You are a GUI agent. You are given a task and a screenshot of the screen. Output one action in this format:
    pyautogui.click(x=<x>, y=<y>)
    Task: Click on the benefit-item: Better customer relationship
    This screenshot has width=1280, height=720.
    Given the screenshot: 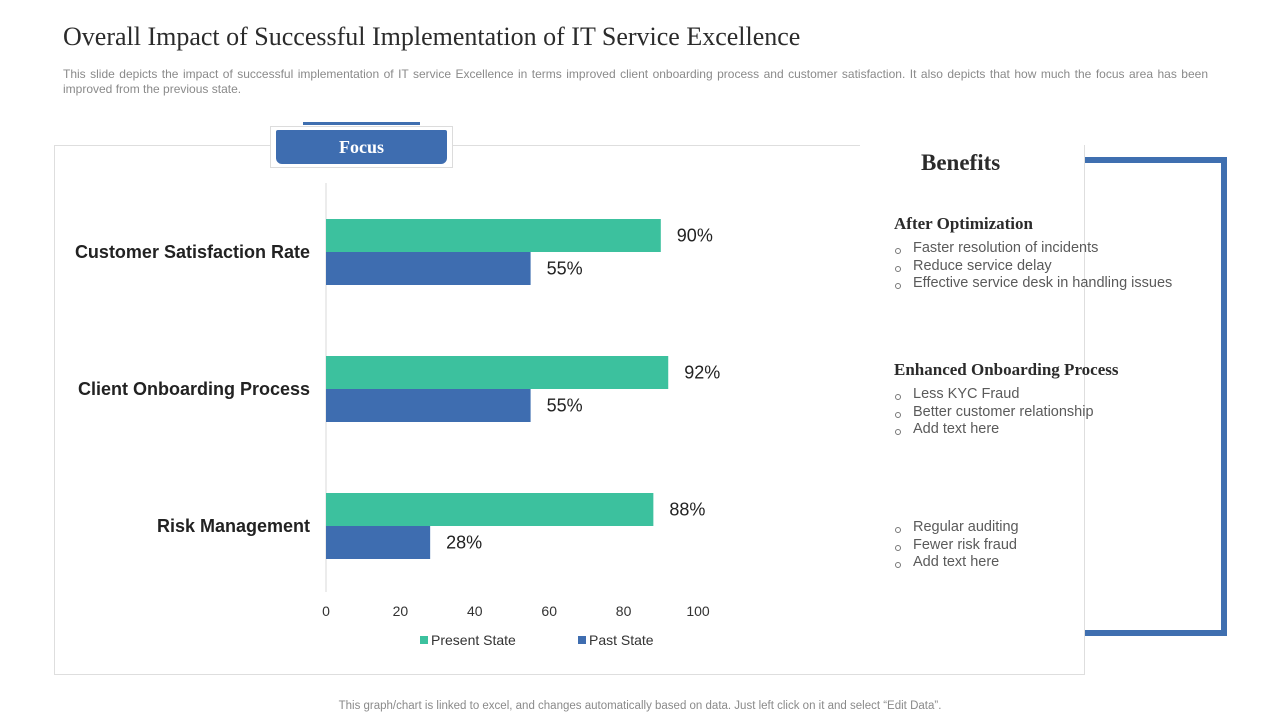 What is the action you would take?
    pyautogui.click(x=1006, y=413)
    